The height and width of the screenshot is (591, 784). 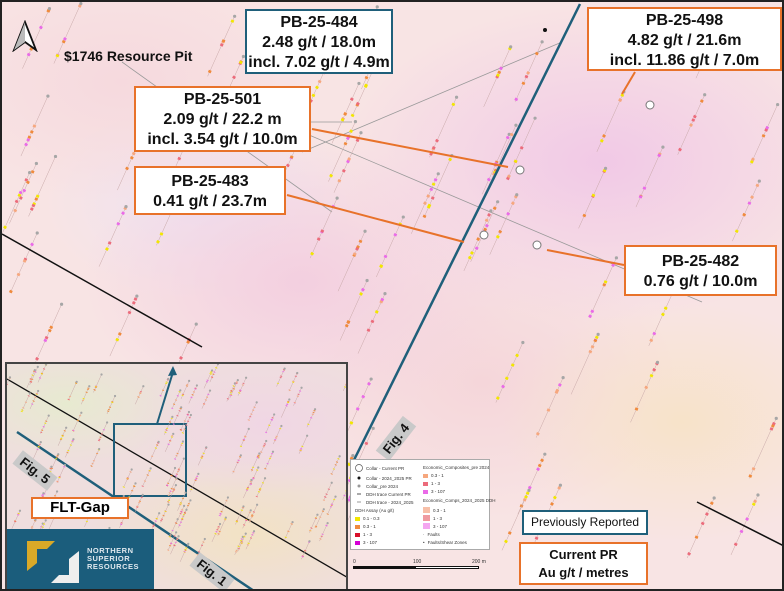 I want to click on northern-superior-logo: NORTHERN SUPERIOR RESOURCES, so click(x=80, y=559).